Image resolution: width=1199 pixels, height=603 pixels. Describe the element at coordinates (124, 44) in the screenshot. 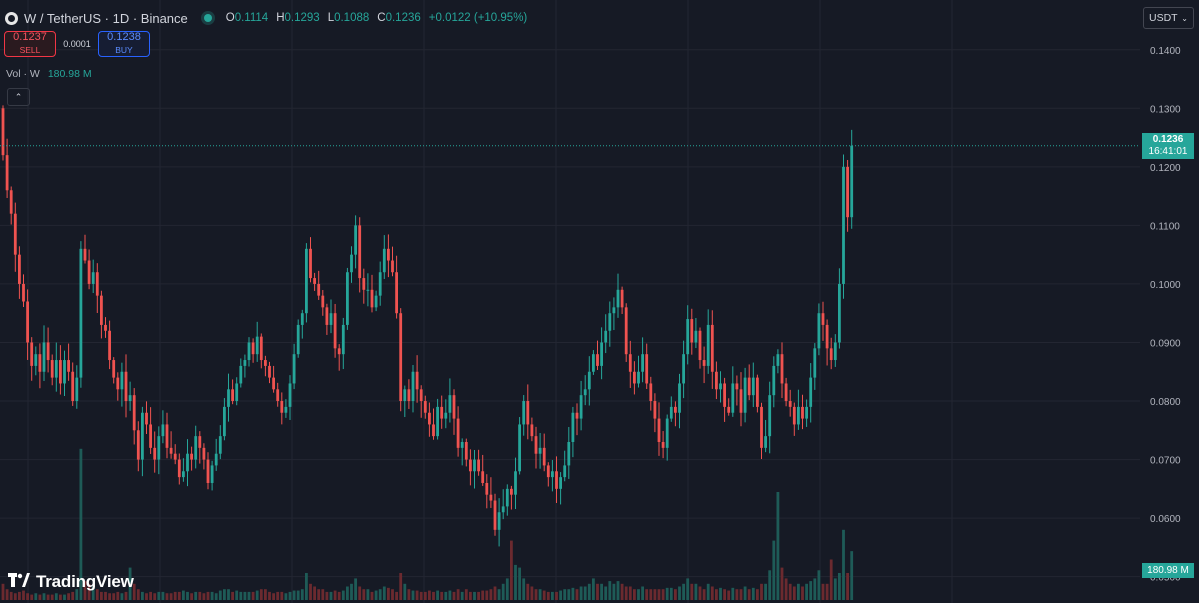

I see `buy-button: 0.1238 BUY` at that location.